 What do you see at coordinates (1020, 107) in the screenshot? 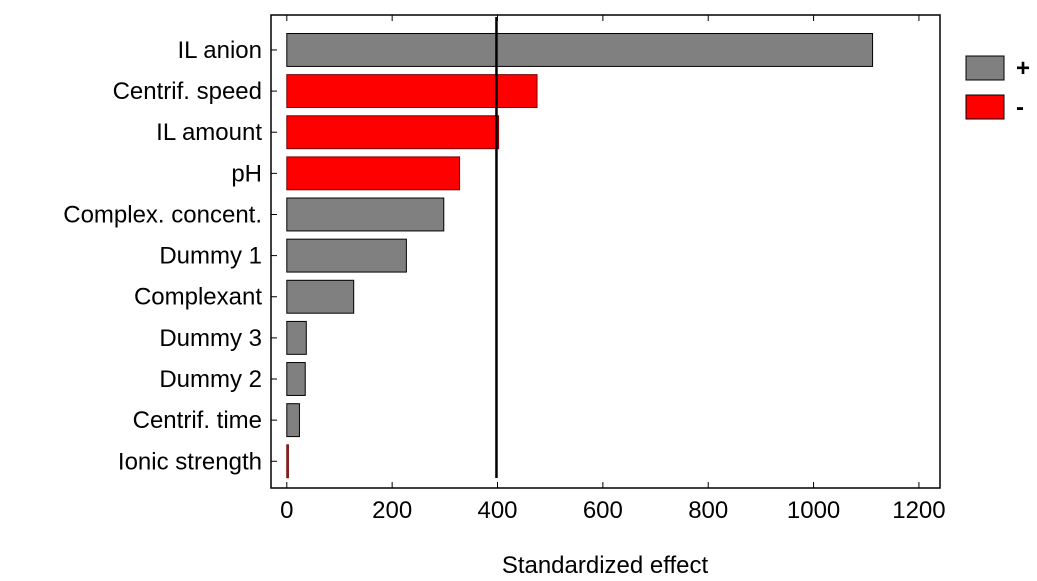
I see `legend-label: -` at bounding box center [1020, 107].